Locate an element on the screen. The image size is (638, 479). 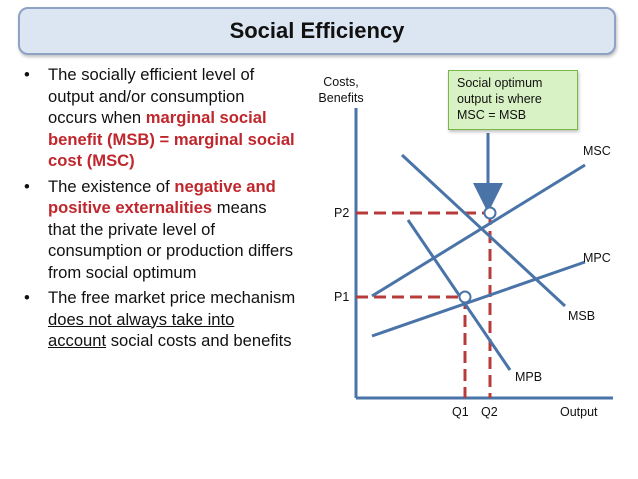
bullet-text: The free market price mechanism is located at coordinates (172, 297).